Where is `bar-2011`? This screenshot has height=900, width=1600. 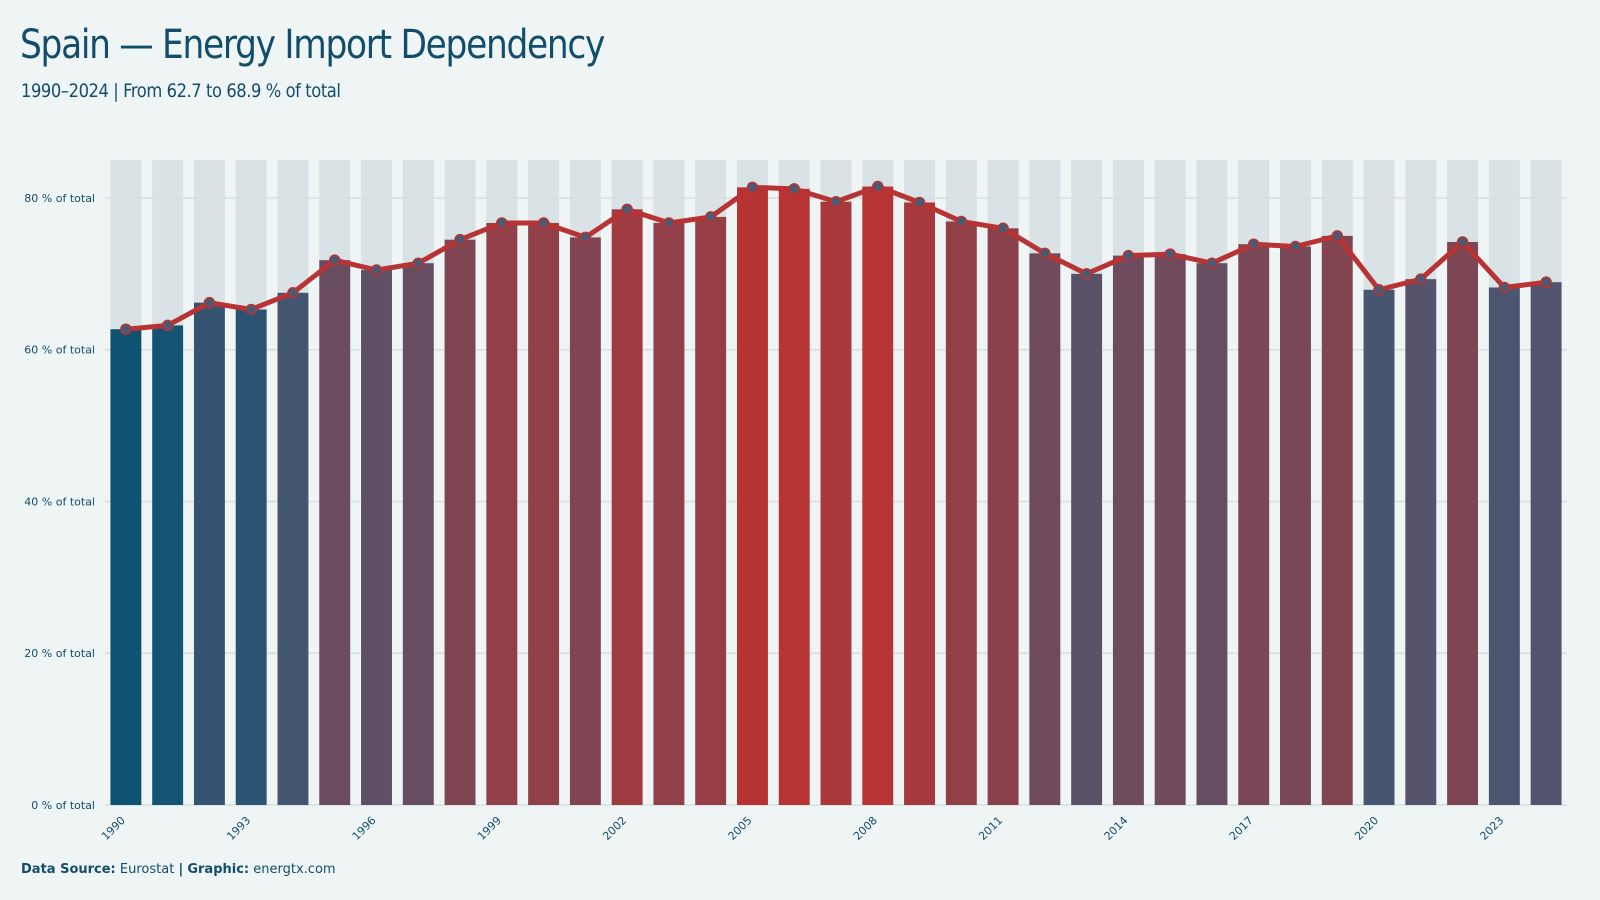 bar-2011 is located at coordinates (1003, 516).